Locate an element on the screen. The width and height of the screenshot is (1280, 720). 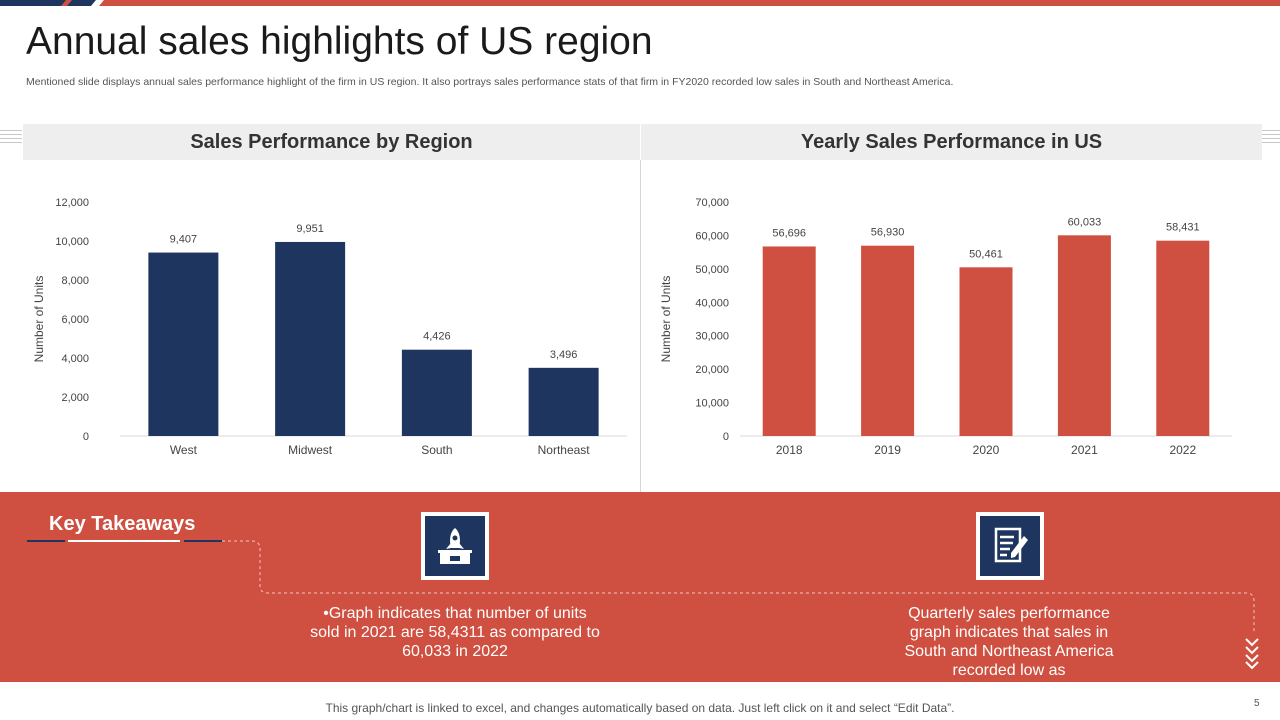
document-pen-icon is located at coordinates (1010, 546).